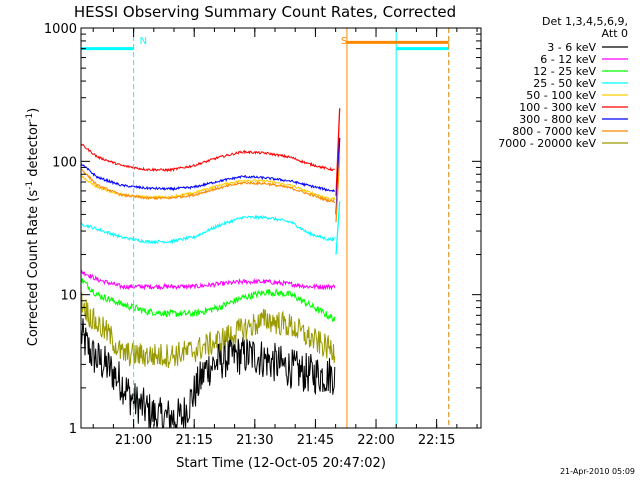 The image size is (640, 484). I want to click on y-tick-label-1: 1, so click(73, 429).